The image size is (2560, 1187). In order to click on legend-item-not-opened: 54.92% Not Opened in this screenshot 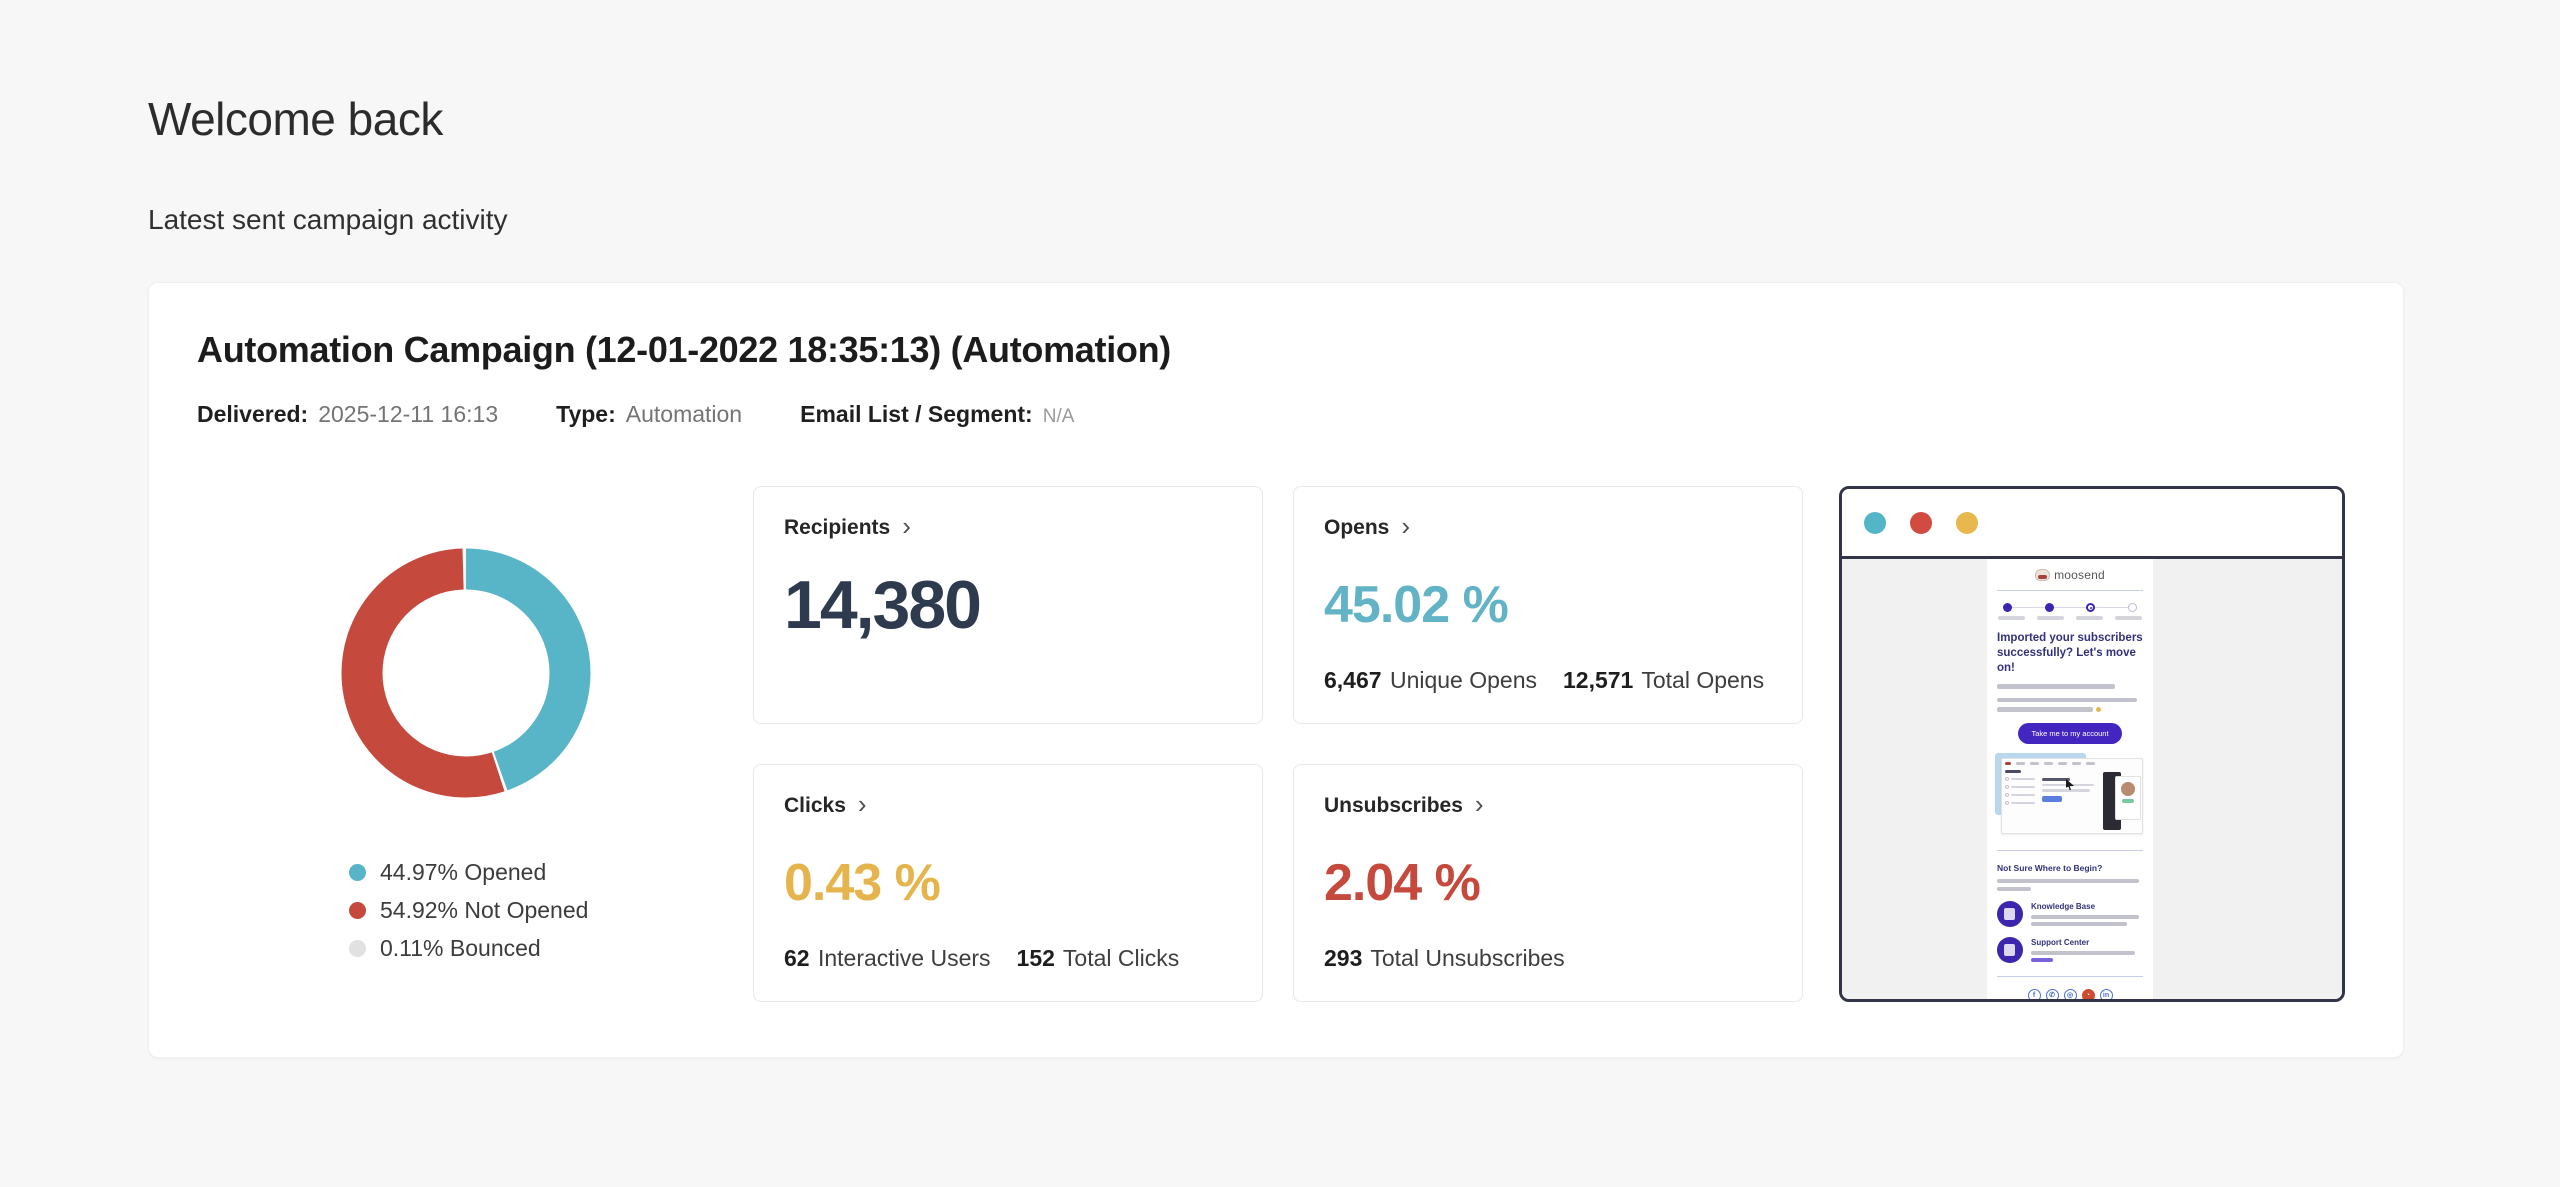, I will do `click(551, 910)`.